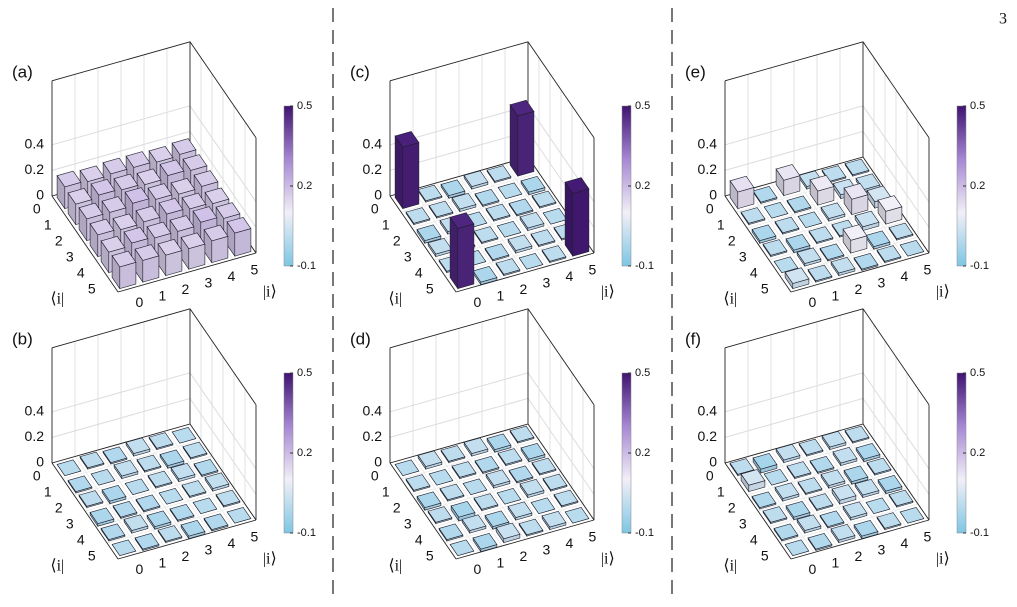 Image resolution: width=1017 pixels, height=607 pixels. What do you see at coordinates (478, 302) in the screenshot?
I see `x-tick-label: 0` at bounding box center [478, 302].